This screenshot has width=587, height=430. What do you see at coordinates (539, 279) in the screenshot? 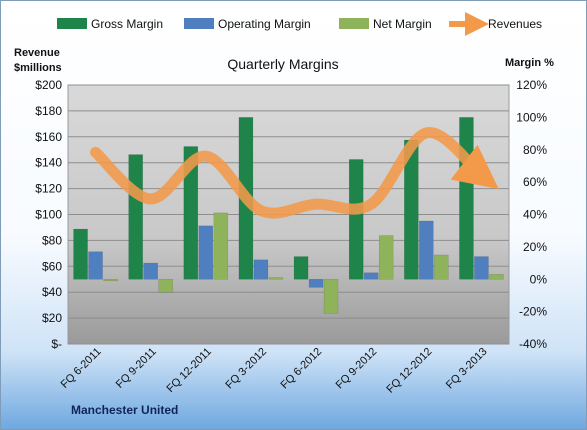
I see `right-tick-label: 0%` at bounding box center [539, 279].